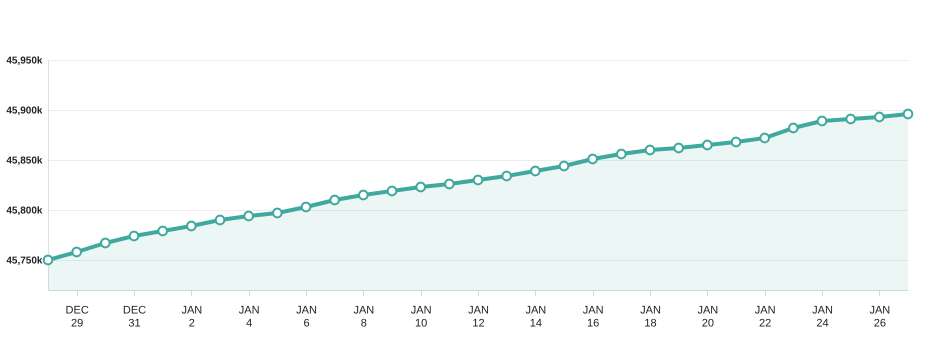 The height and width of the screenshot is (350, 940). What do you see at coordinates (593, 317) in the screenshot?
I see `x-tick-label: JAN 16` at bounding box center [593, 317].